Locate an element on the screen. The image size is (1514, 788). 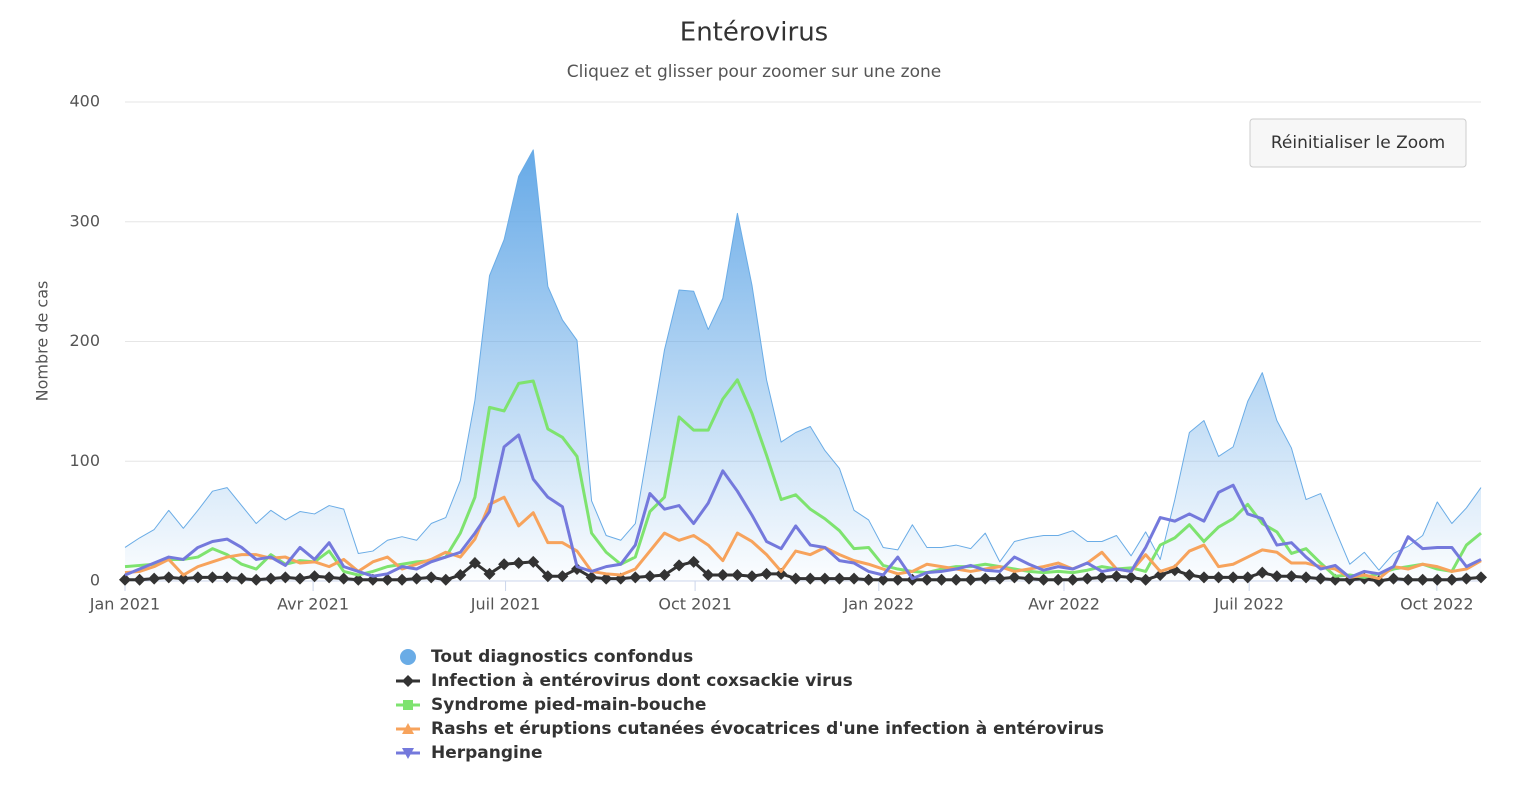
legend-label: Tout diagnostics confondus is located at coordinates (562, 657).